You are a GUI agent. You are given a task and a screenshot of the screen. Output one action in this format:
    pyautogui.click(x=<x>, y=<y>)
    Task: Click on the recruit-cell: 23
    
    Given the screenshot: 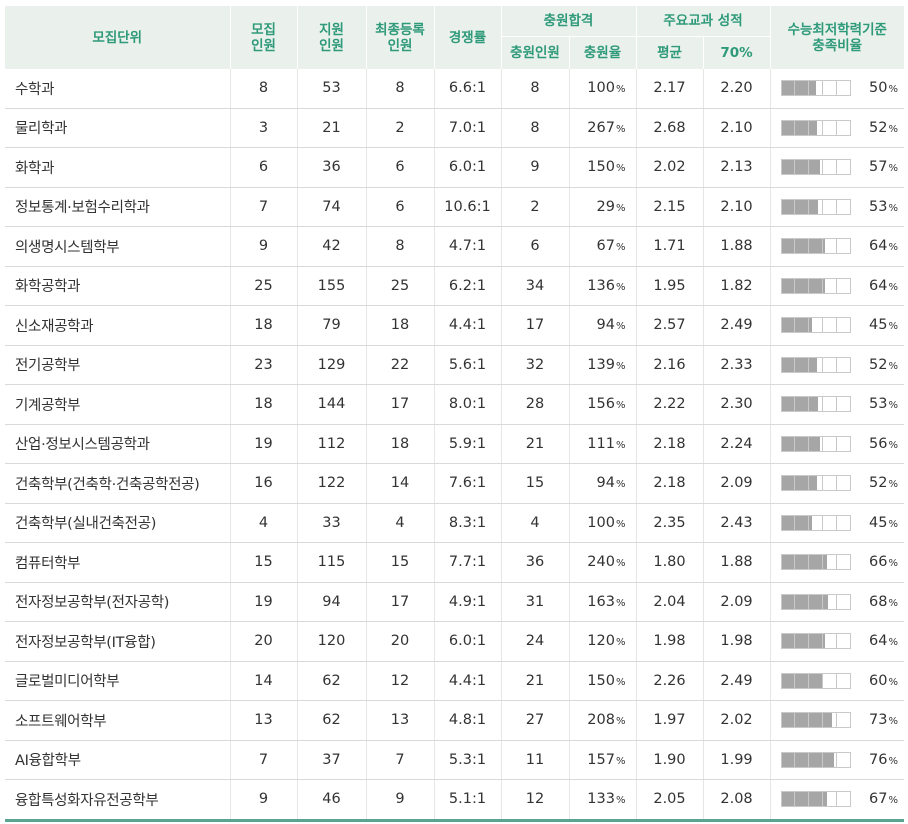 What is the action you would take?
    pyautogui.click(x=263, y=365)
    